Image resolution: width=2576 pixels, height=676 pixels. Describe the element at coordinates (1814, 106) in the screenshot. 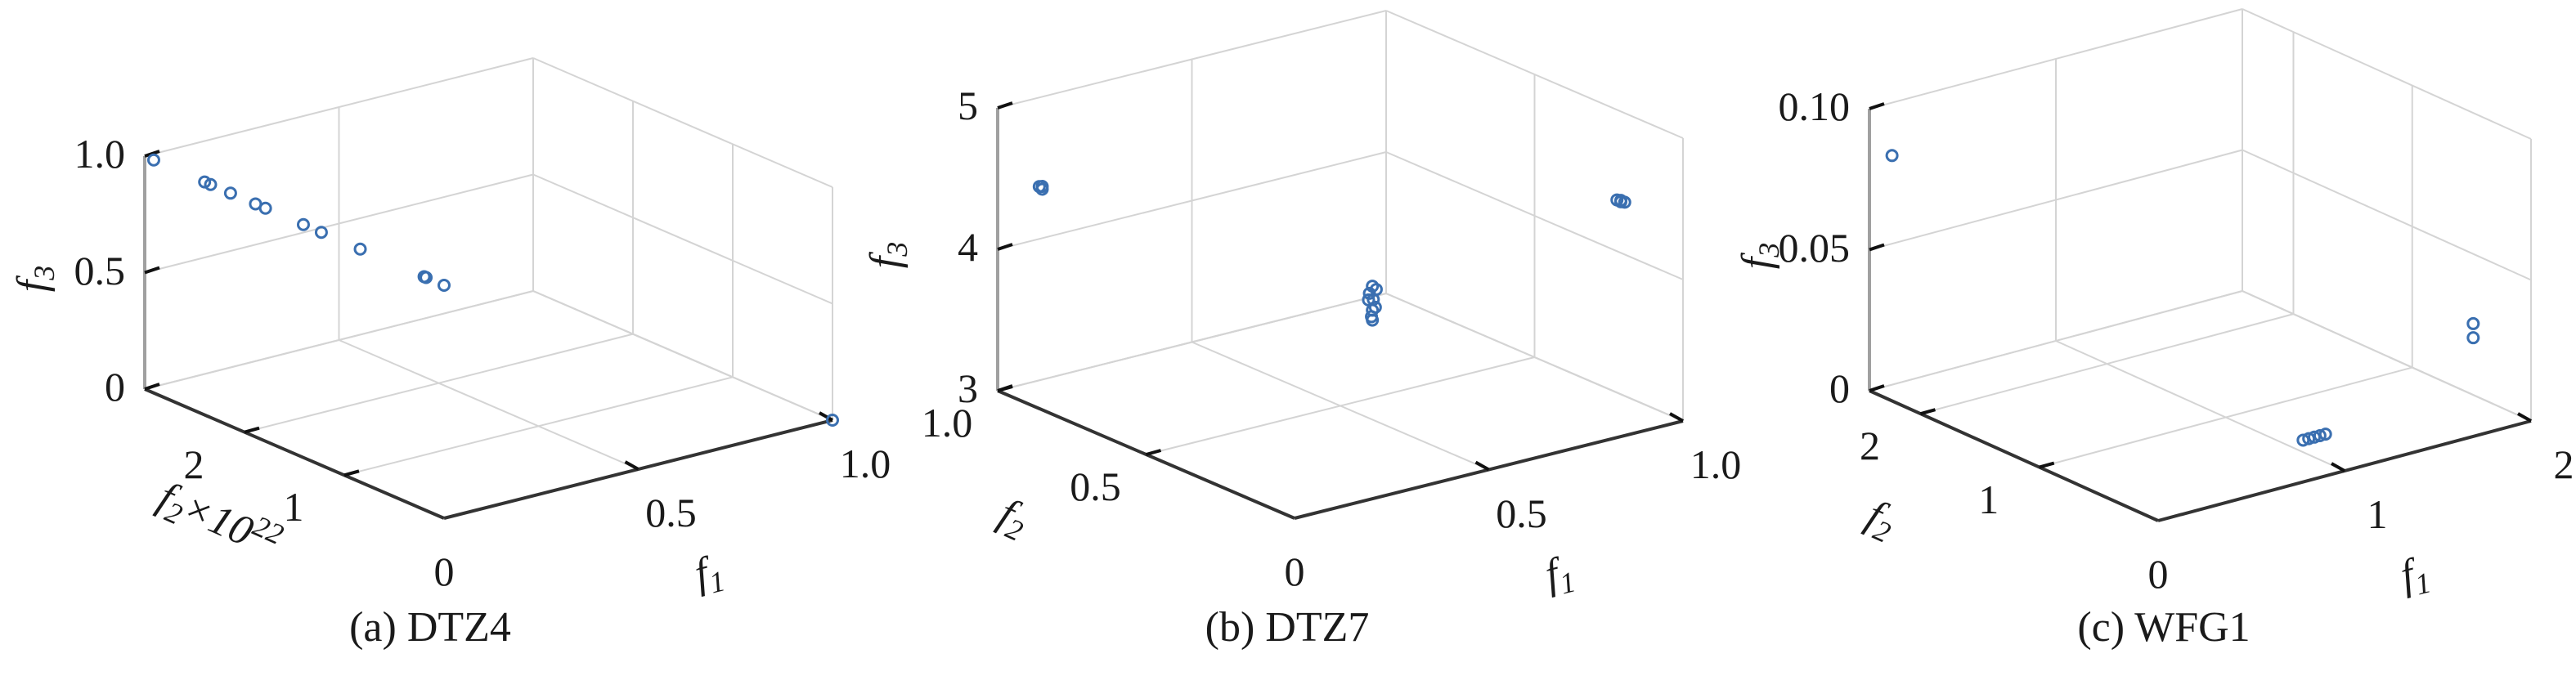

I see `f3-tick-label: 0.10` at that location.